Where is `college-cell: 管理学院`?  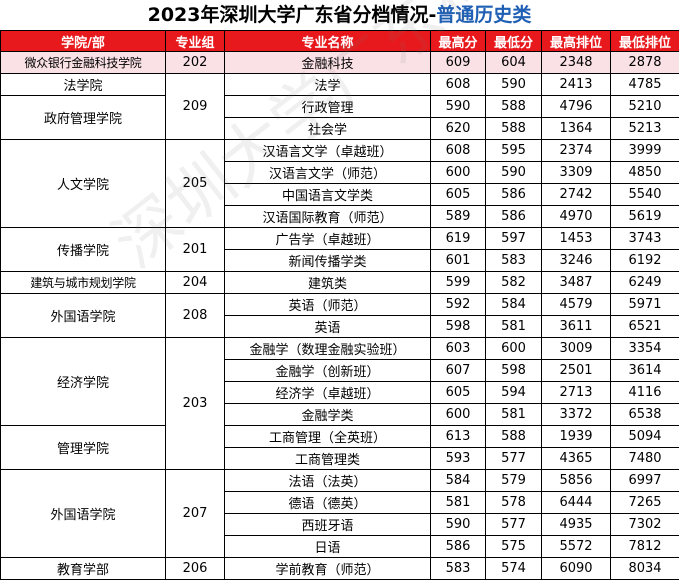 college-cell: 管理学院 is located at coordinates (83, 447).